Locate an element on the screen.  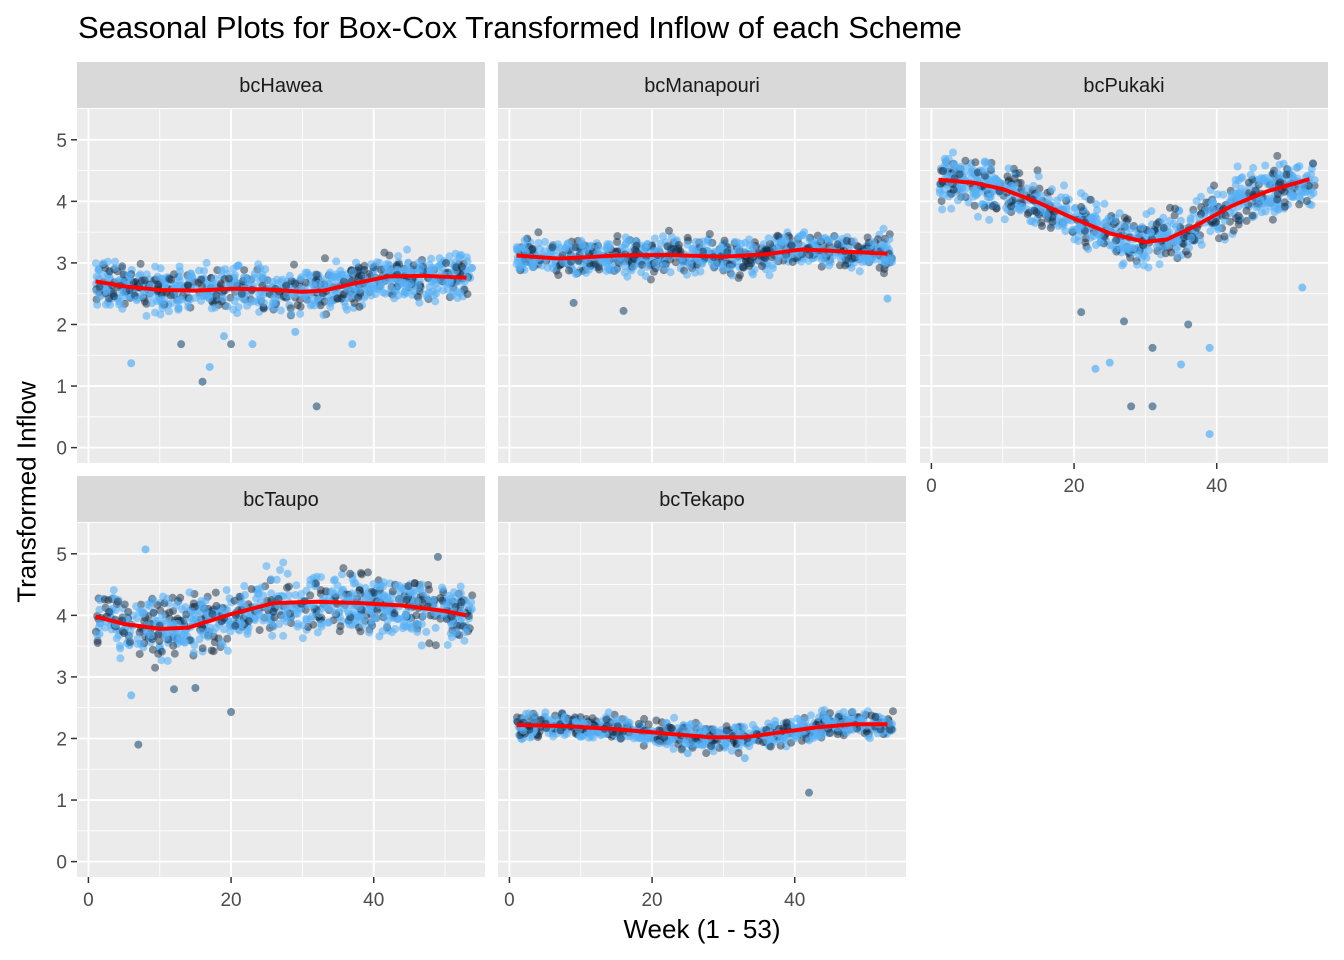
facet-strip is located at coordinates (281, 499).